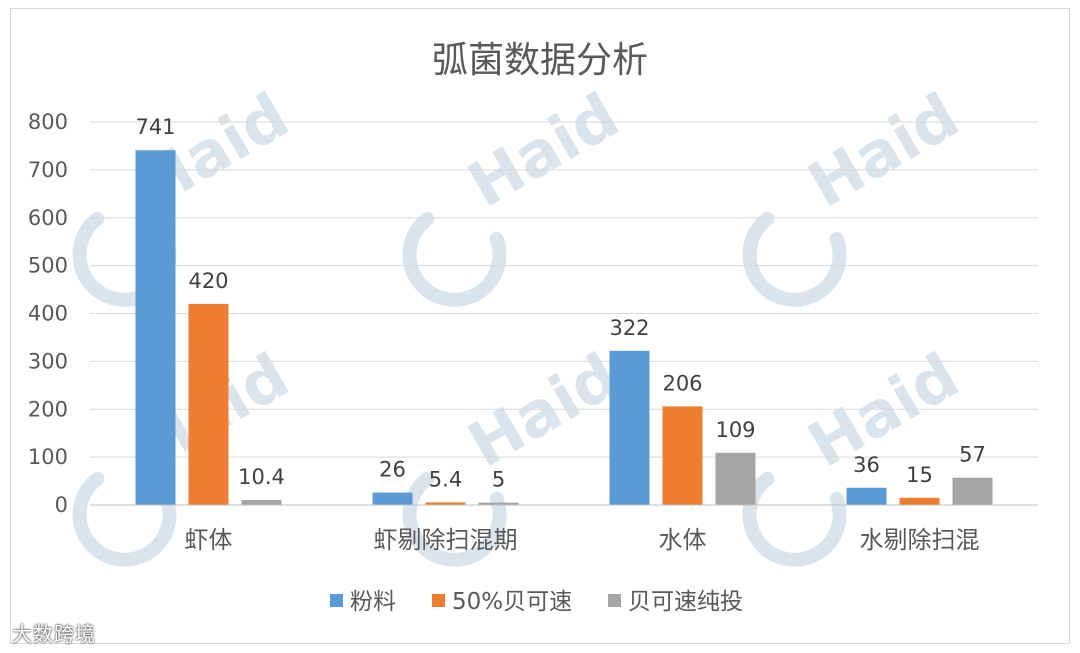  What do you see at coordinates (54, 634) in the screenshot?
I see `footer-watermark: 大数跨境` at bounding box center [54, 634].